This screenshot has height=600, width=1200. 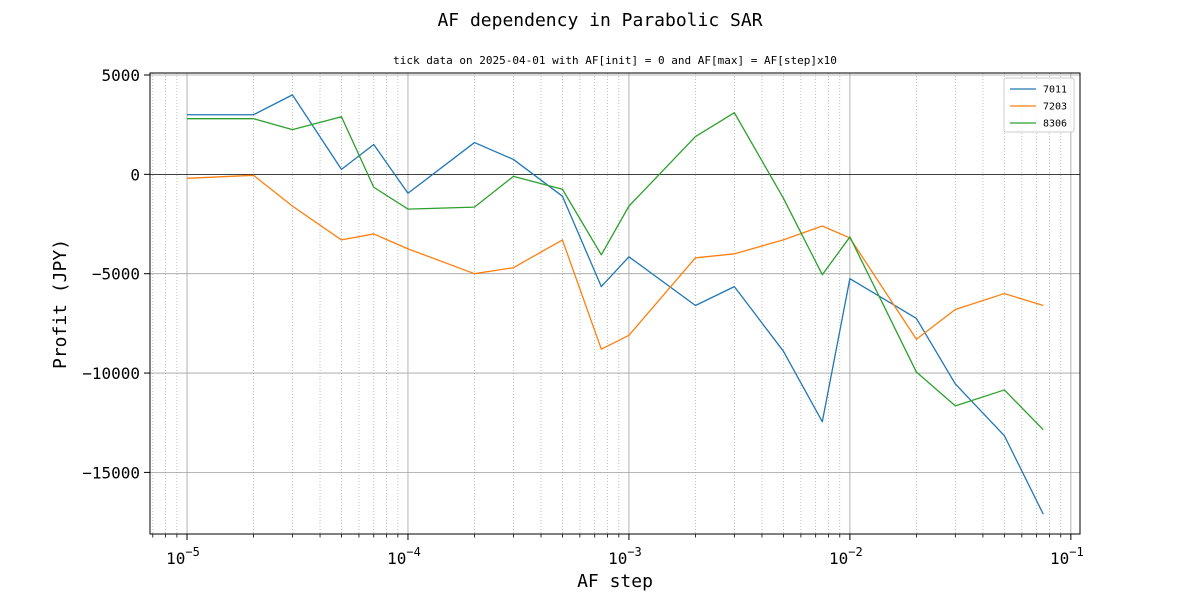 I want to click on legend-label-7203: 7203, so click(x=1055, y=107).